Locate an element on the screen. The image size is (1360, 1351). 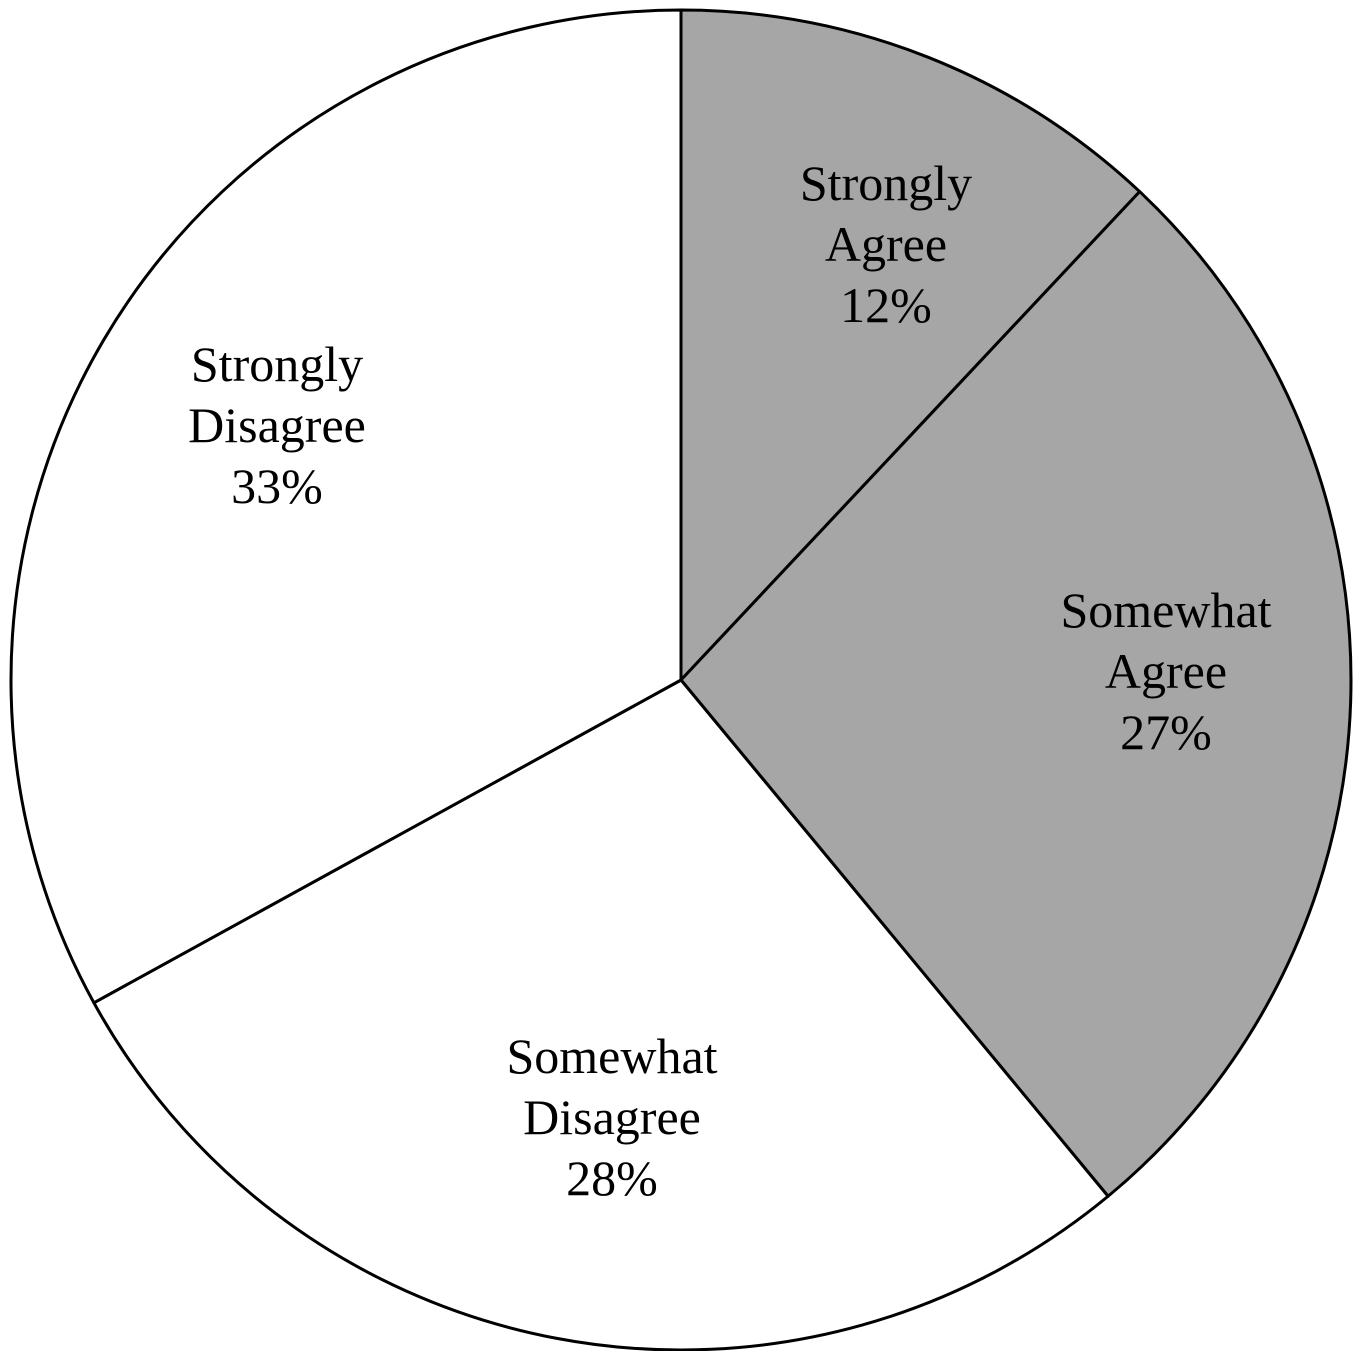
slice-label-somewhat-agree: Somewhat Agree 27% is located at coordinates (1165, 671).